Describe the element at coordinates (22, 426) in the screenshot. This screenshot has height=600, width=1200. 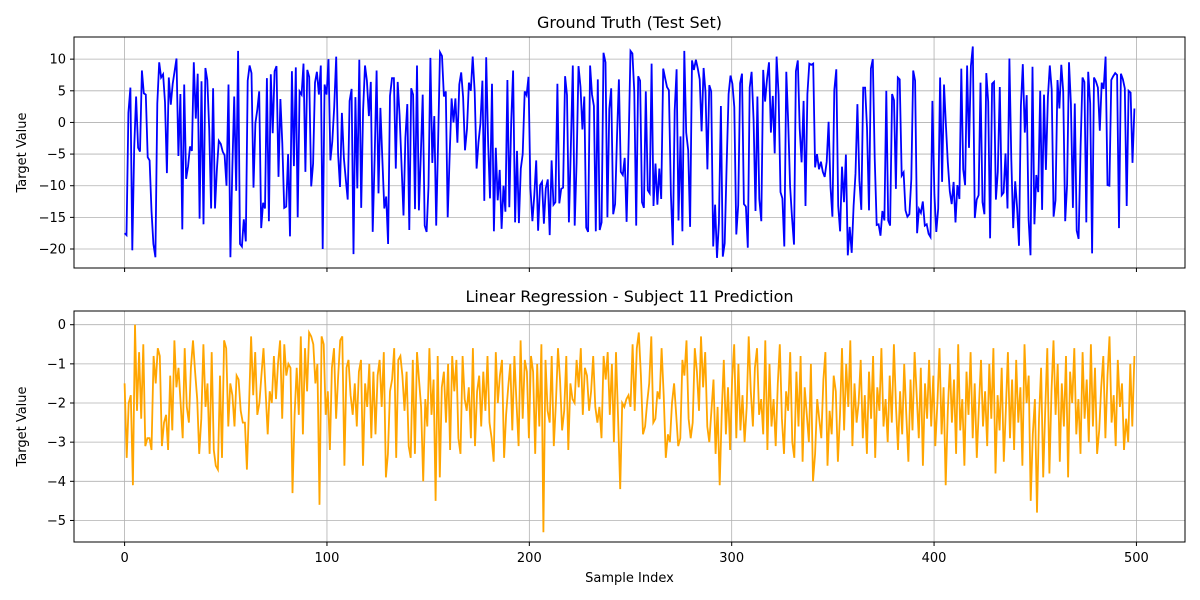
I see `prediction-ylabel: Target Value` at that location.